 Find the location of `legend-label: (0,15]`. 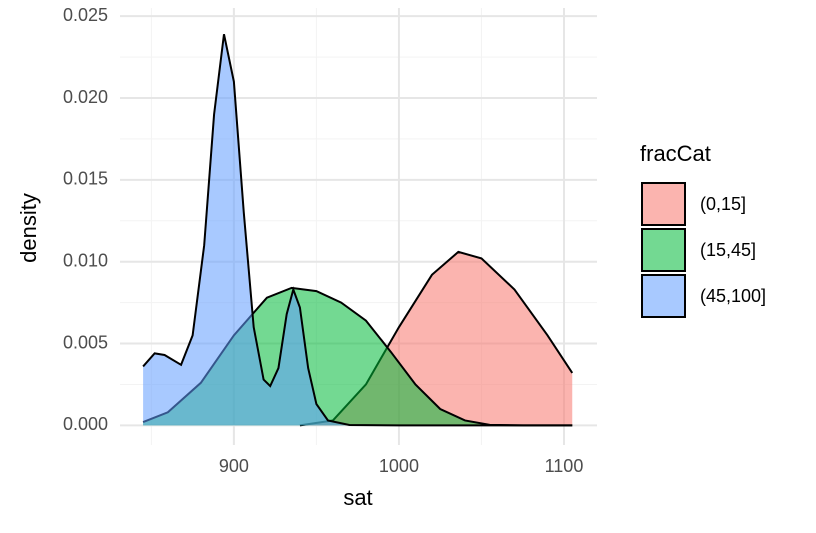

legend-label: (0,15] is located at coordinates (723, 204).